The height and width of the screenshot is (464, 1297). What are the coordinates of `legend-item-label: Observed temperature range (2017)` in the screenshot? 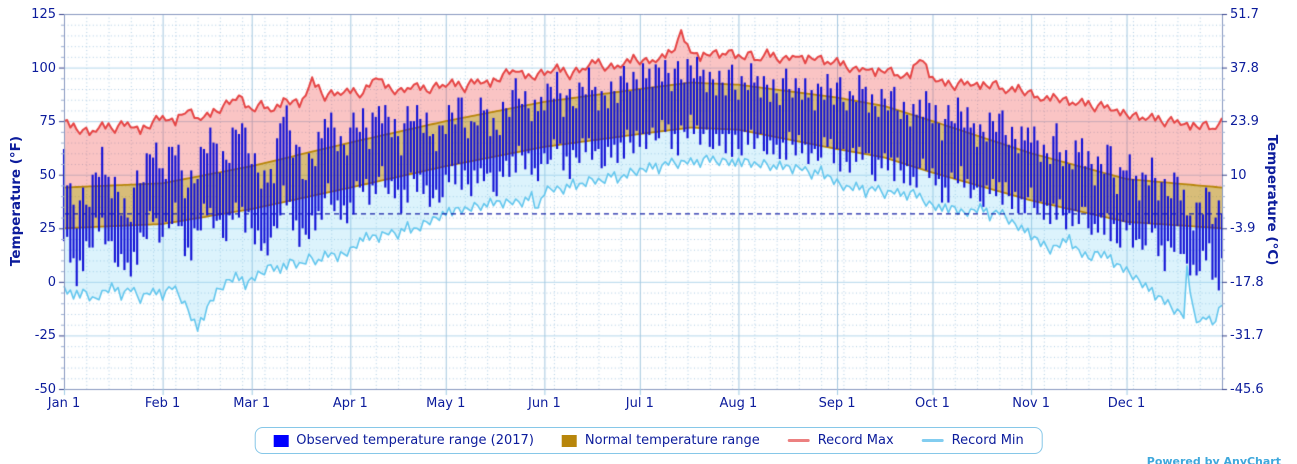 It's located at (415, 440).